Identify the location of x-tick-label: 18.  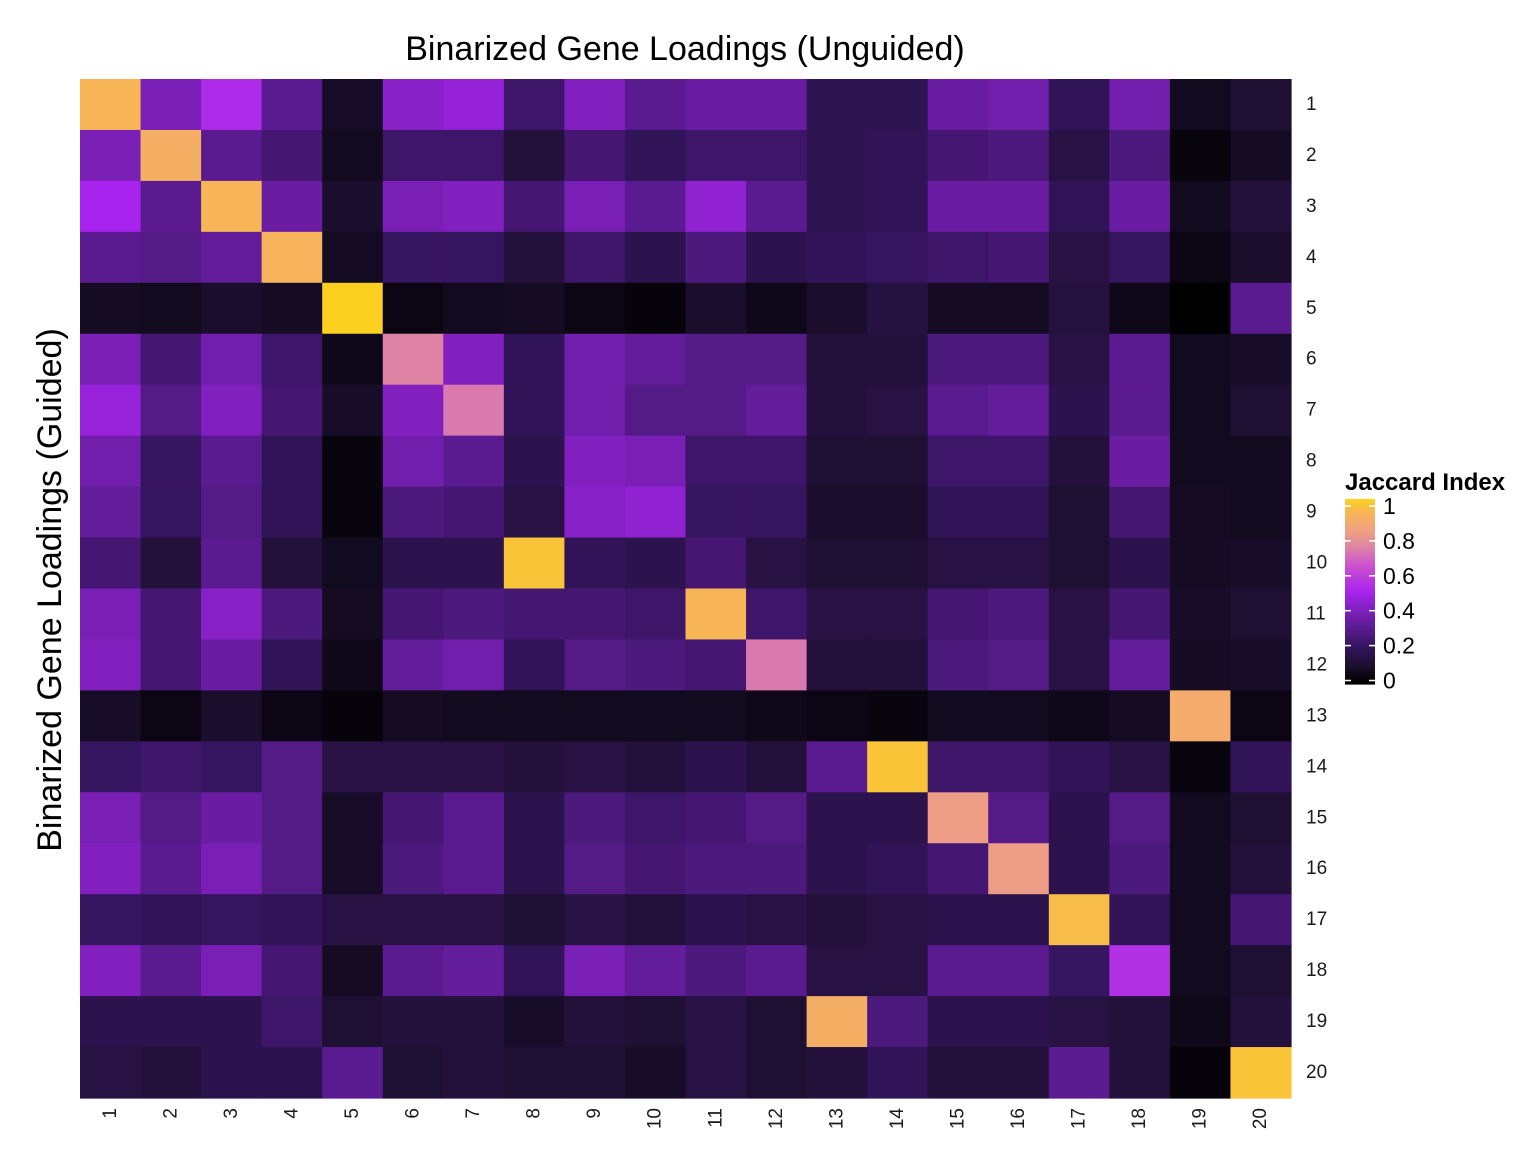
(1139, 1118).